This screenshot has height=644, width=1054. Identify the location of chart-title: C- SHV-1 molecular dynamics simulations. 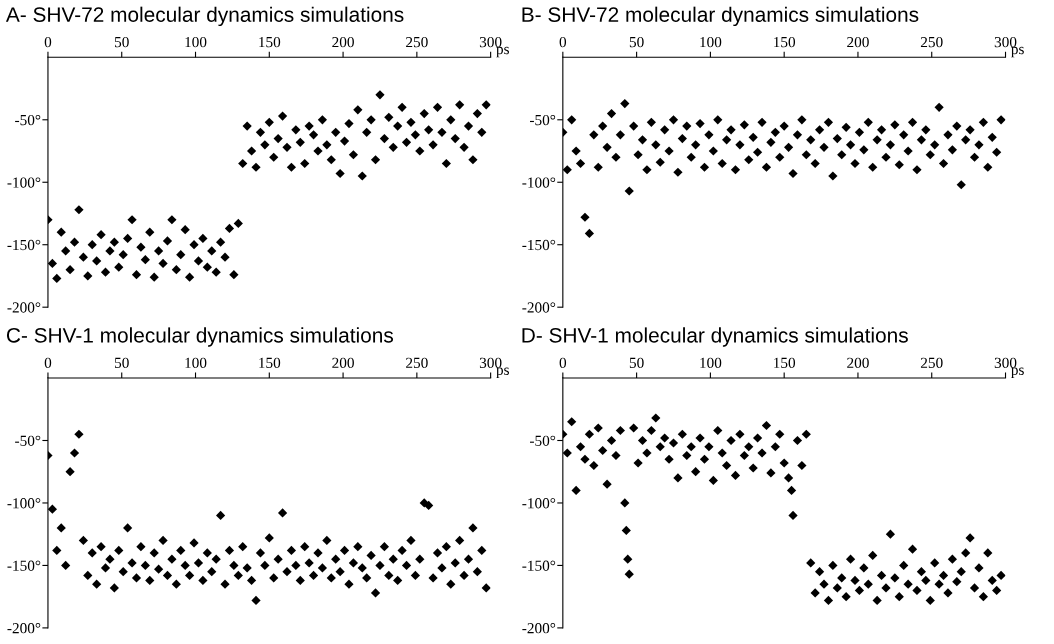
(200, 337).